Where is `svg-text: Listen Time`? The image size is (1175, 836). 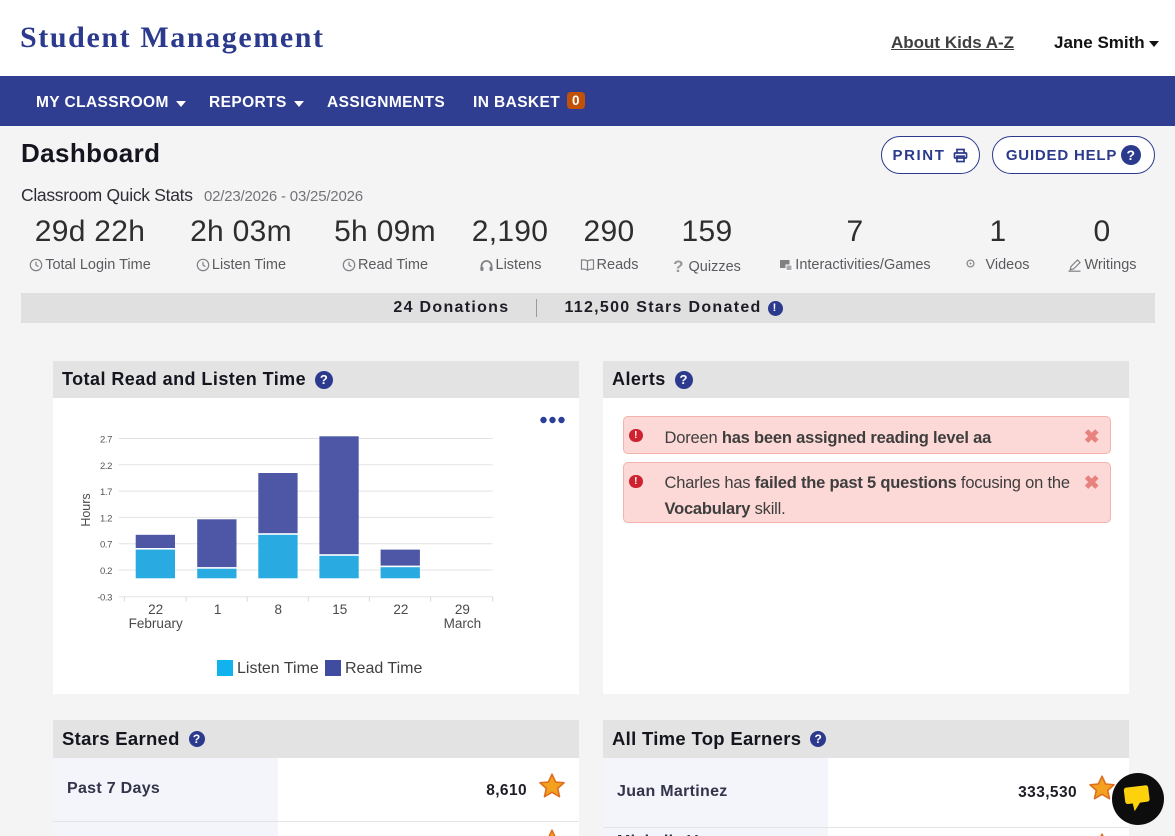
svg-text: Listen Time is located at coordinates (278, 668).